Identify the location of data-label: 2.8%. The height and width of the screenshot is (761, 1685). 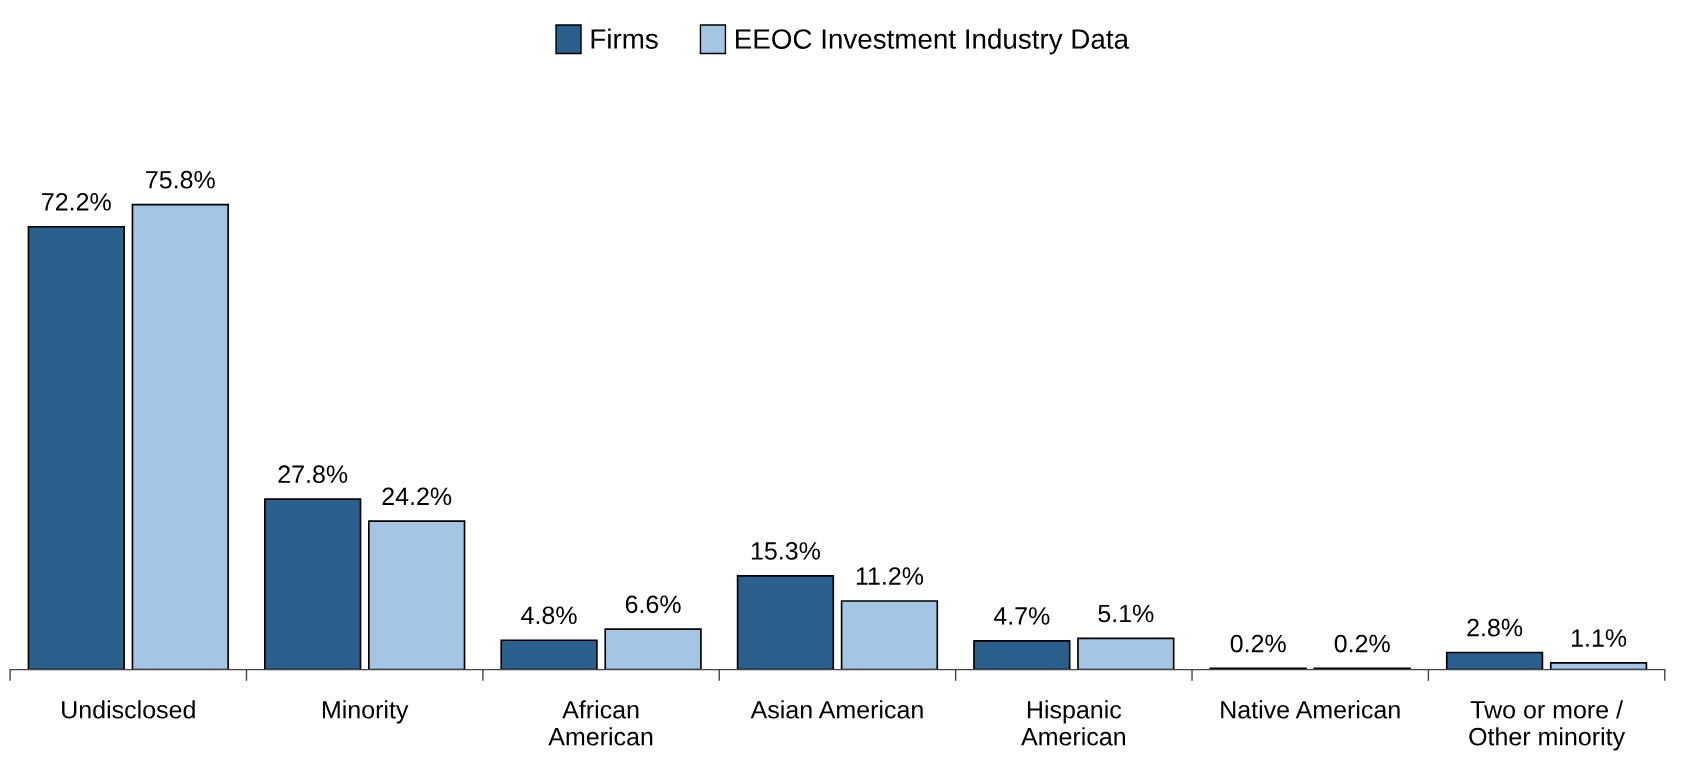
(1495, 627).